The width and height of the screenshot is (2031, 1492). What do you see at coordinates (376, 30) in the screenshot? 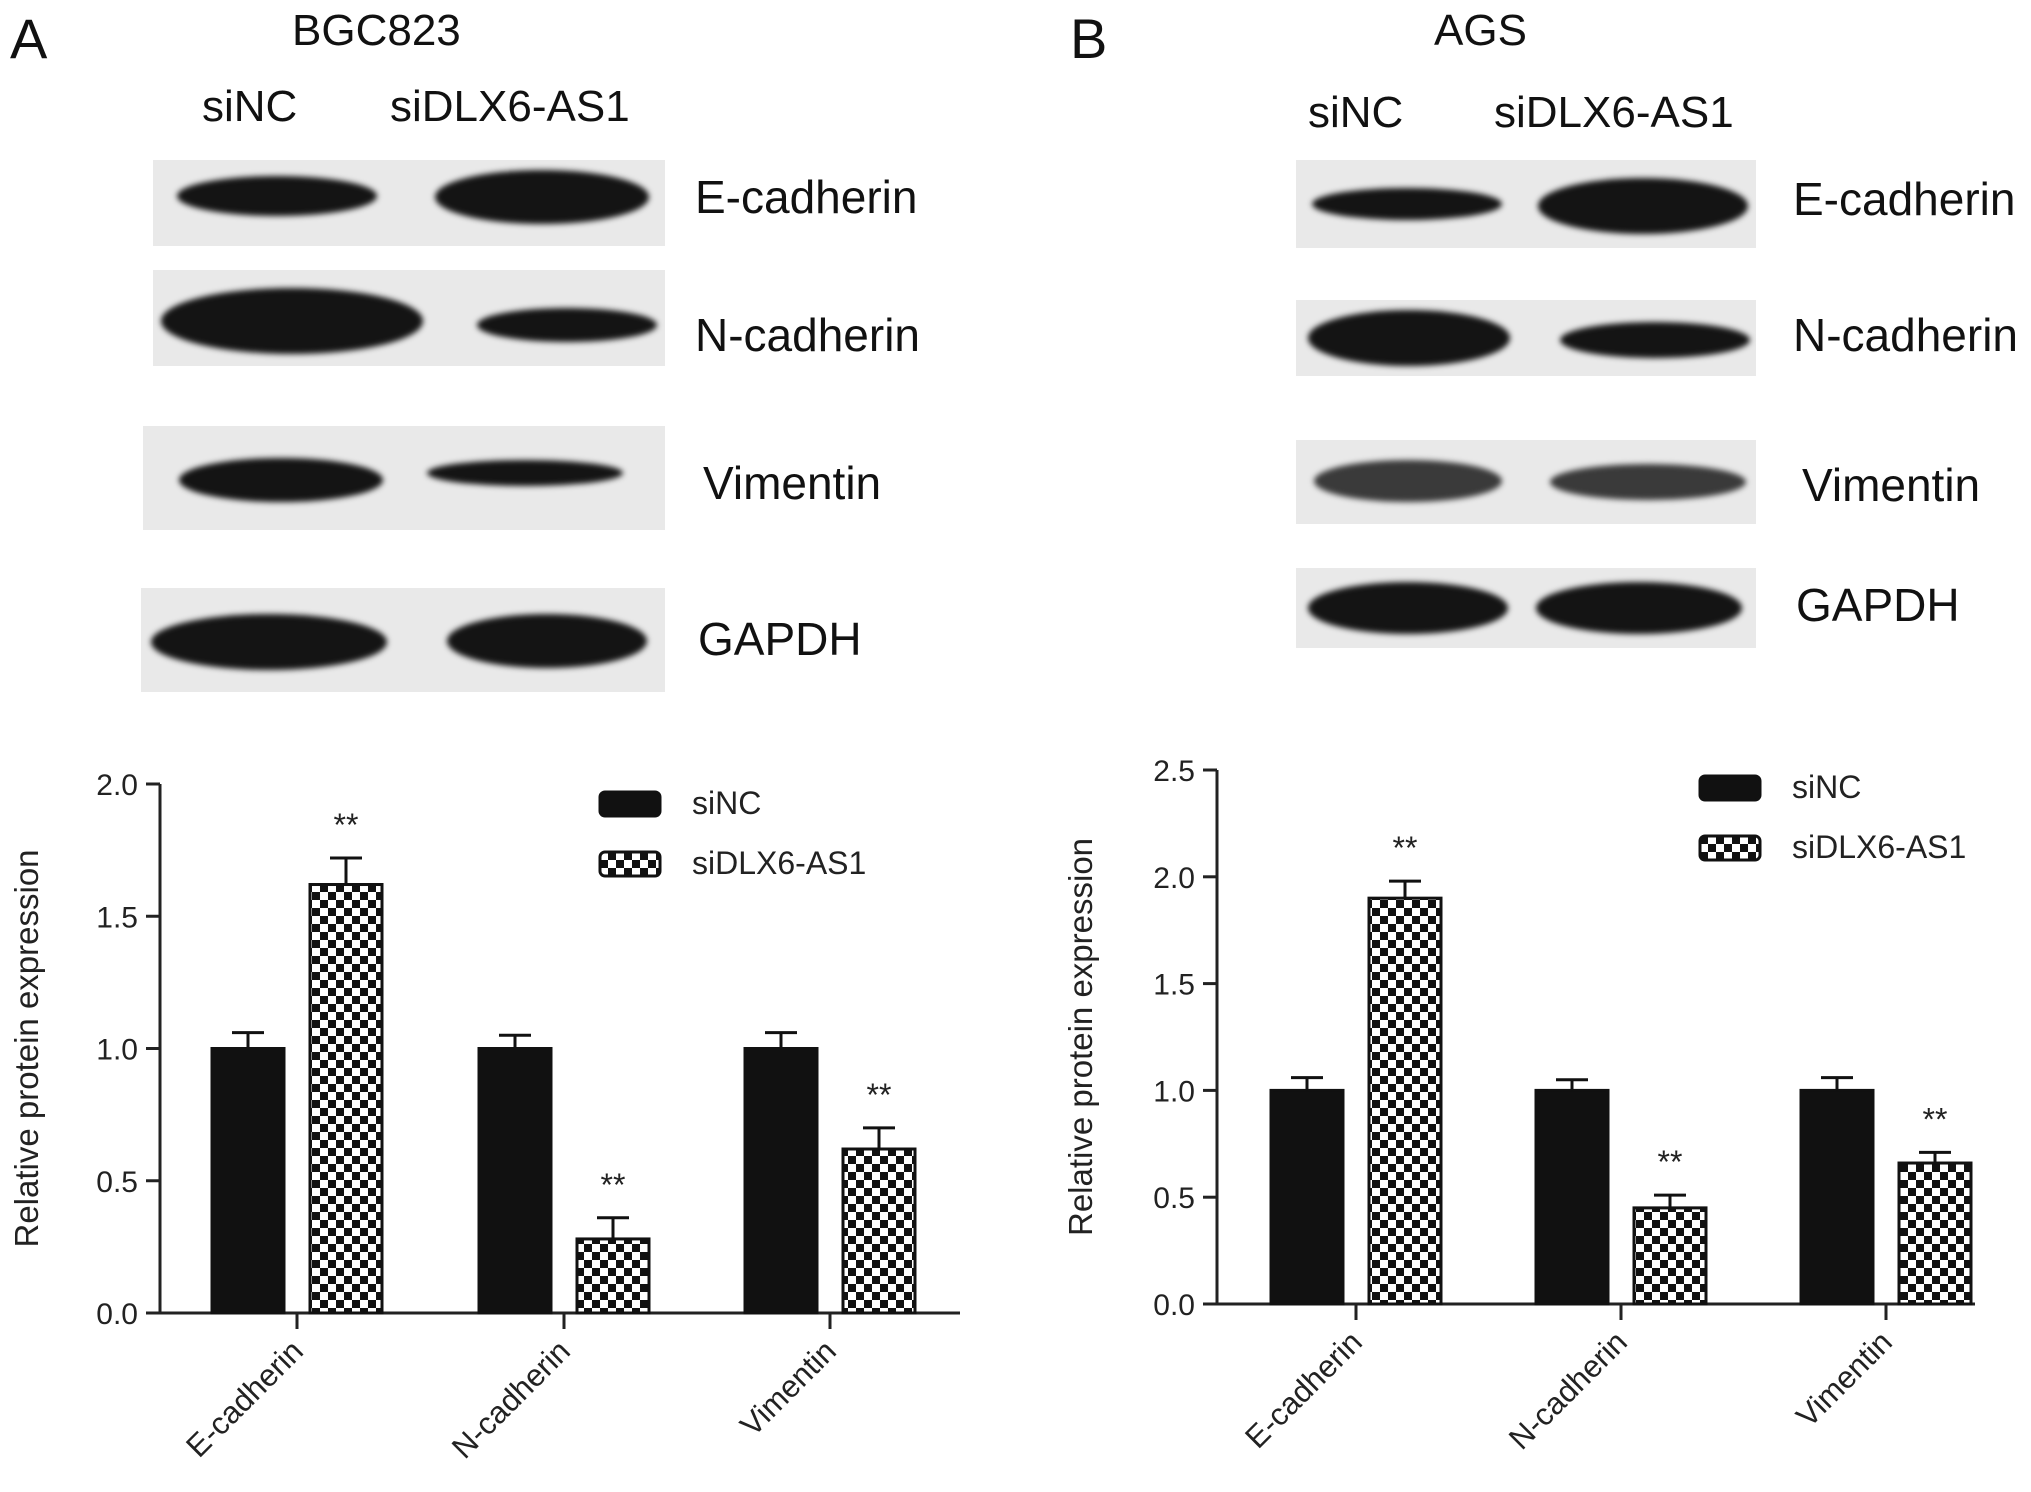
I see `cell-line-title: BGC823` at bounding box center [376, 30].